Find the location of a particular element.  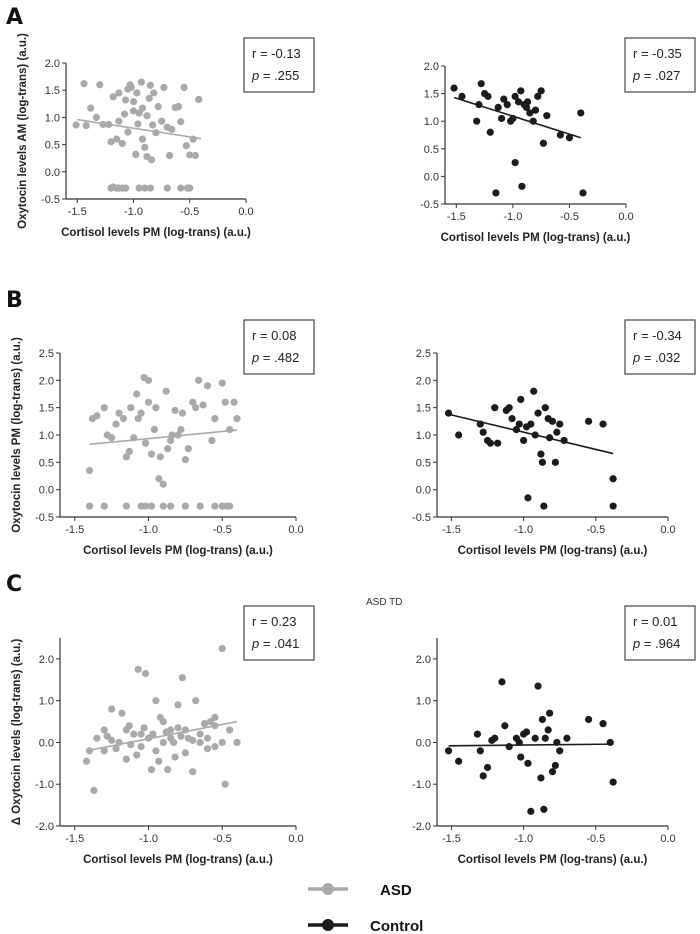

stats-box: r = 0.08 p = .482 is located at coordinates (279, 347).